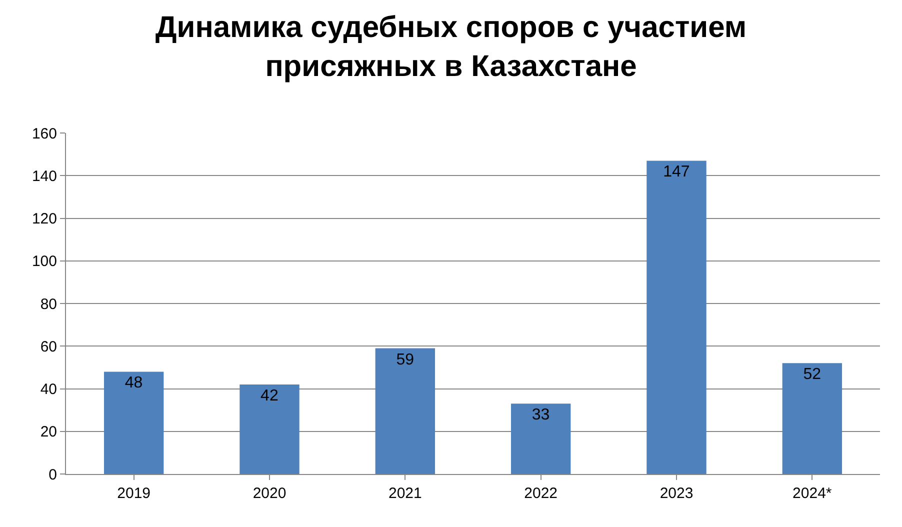  I want to click on data-label: 147, so click(676, 172).